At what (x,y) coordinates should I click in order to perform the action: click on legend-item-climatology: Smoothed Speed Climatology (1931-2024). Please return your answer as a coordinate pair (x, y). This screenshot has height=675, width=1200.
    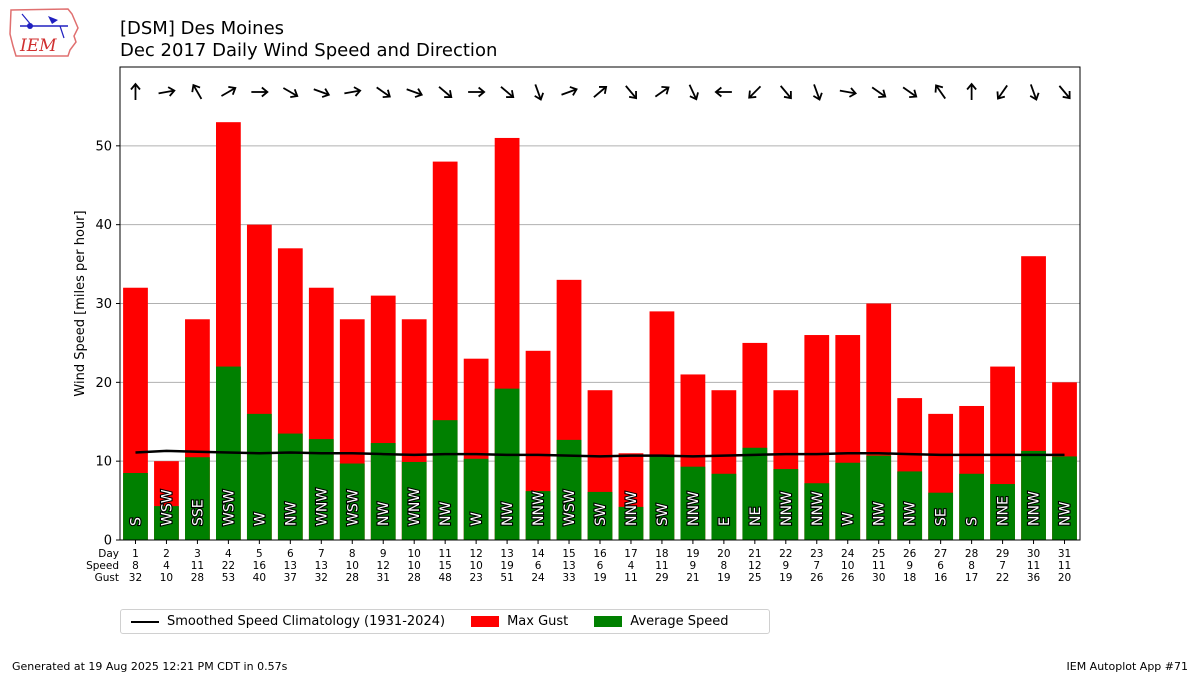
    Looking at the image, I should click on (288, 621).